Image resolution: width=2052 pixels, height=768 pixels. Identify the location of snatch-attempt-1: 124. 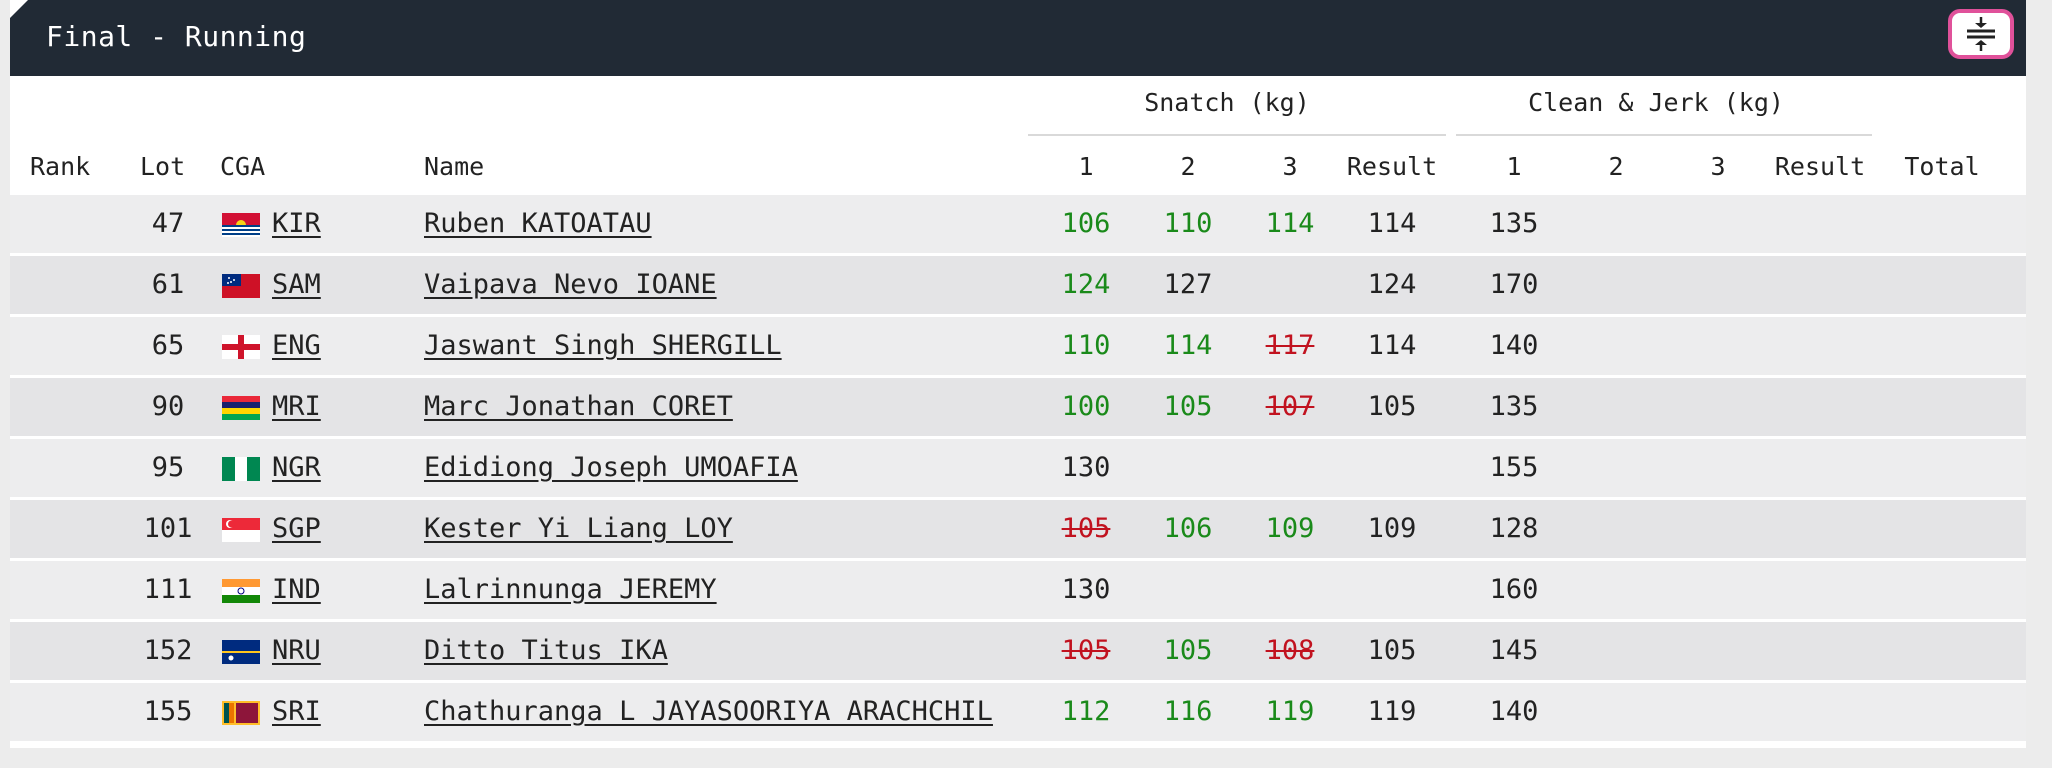
(1086, 284).